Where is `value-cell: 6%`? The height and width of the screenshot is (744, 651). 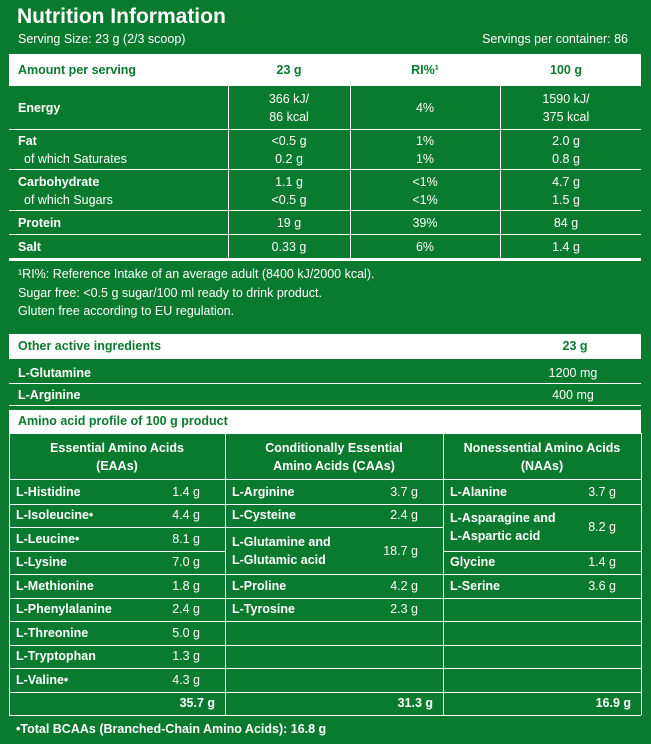
value-cell: 6% is located at coordinates (425, 247).